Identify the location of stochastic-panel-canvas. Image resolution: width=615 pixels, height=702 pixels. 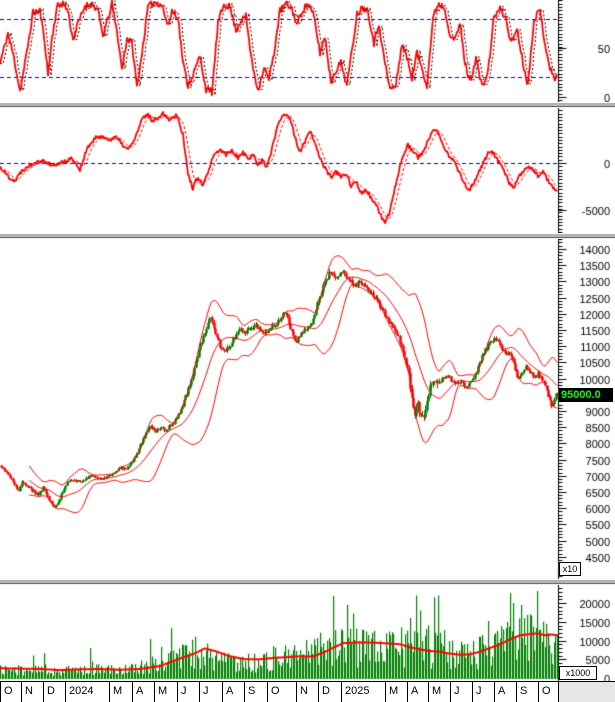
(307, 51).